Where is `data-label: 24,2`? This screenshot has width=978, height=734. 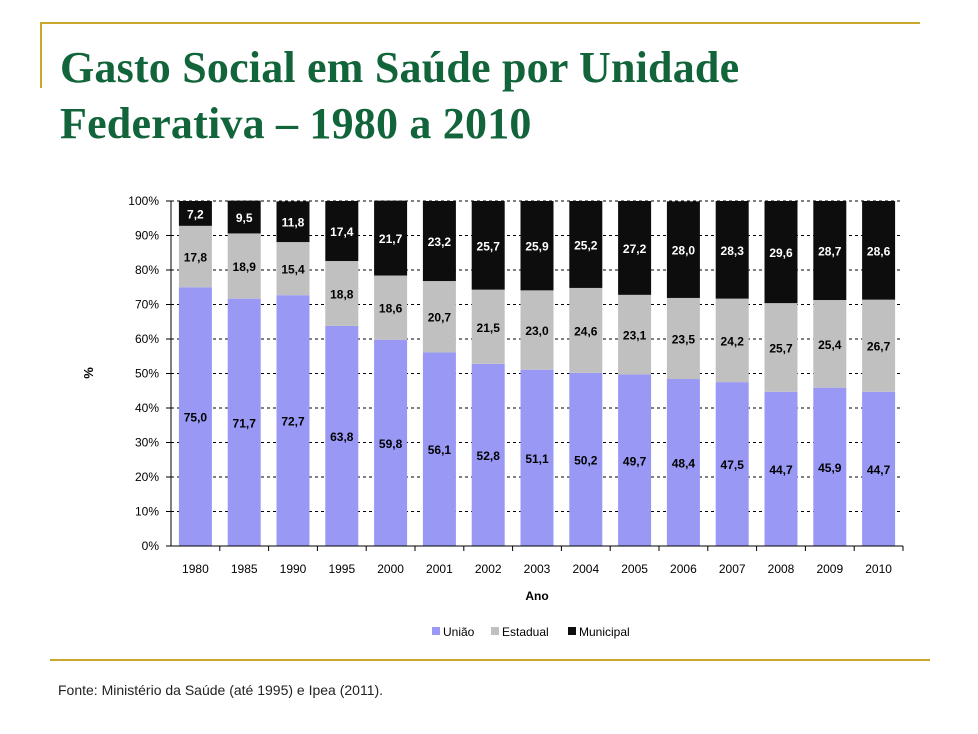 data-label: 24,2 is located at coordinates (733, 341).